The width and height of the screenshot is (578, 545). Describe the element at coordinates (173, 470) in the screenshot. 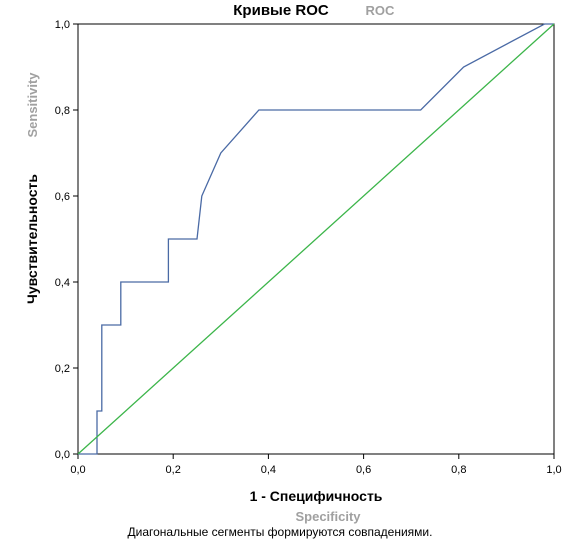

I see `x-tick-label: 0,2` at that location.